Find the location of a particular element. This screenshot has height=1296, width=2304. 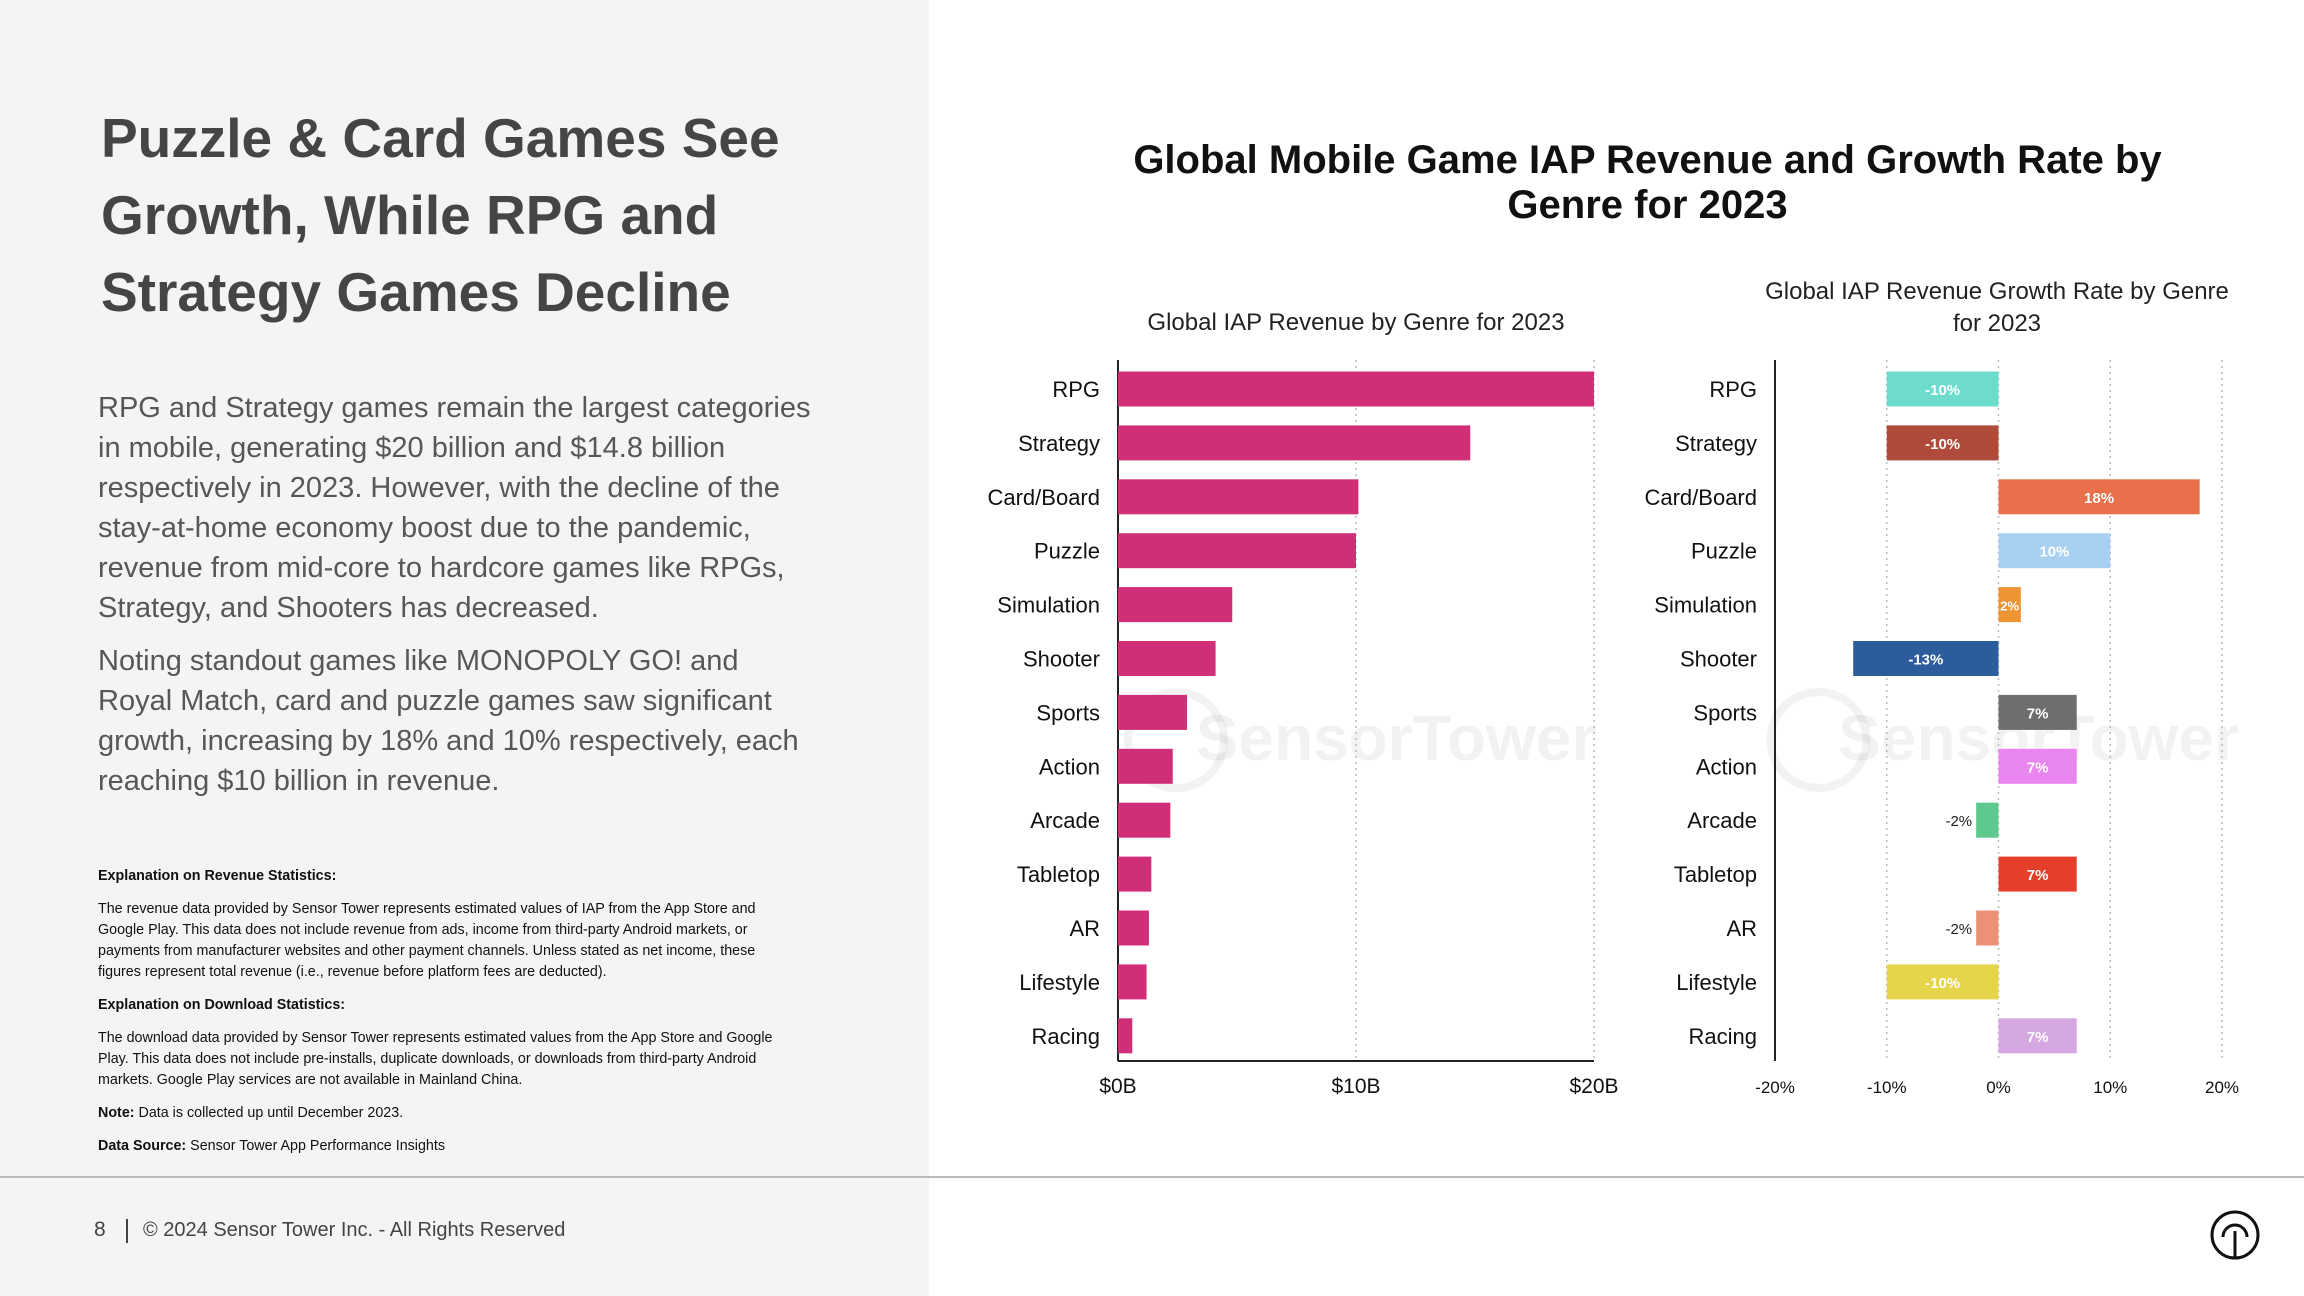

note-label: Note: is located at coordinates (116, 1113).